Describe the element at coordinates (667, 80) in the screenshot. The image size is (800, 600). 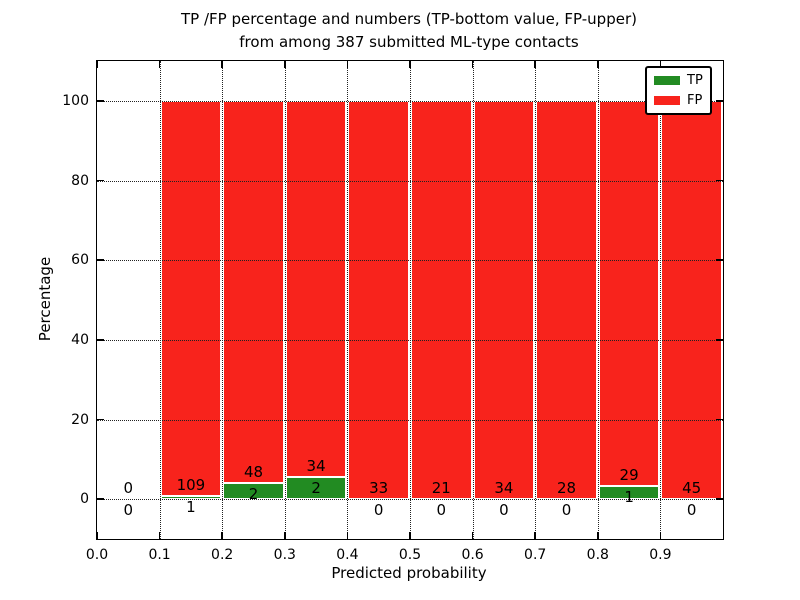
I see `legend-swatch-tp` at that location.